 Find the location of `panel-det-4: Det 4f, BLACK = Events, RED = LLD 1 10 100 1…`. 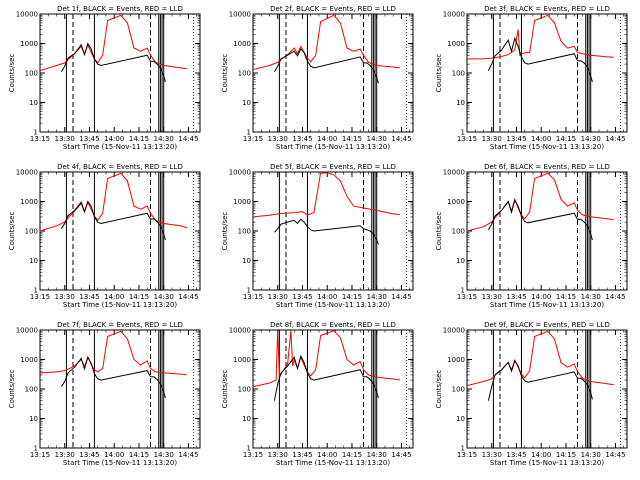

panel-det-4: Det 4f, BLACK = Events, RED = LLD 1 10 100 1… is located at coordinates (104, 236).